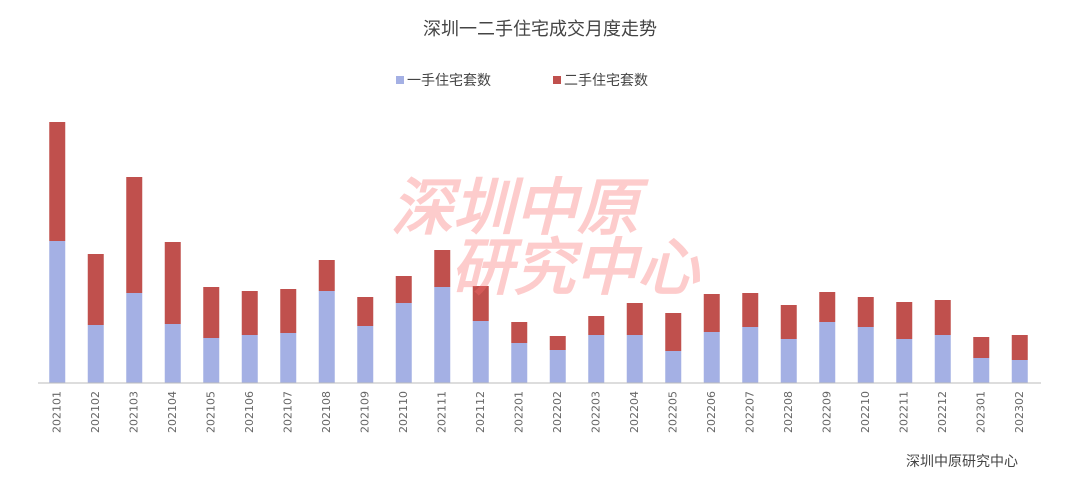  Describe the element at coordinates (133, 412) in the screenshot. I see `x-tick-label: 202103` at that location.